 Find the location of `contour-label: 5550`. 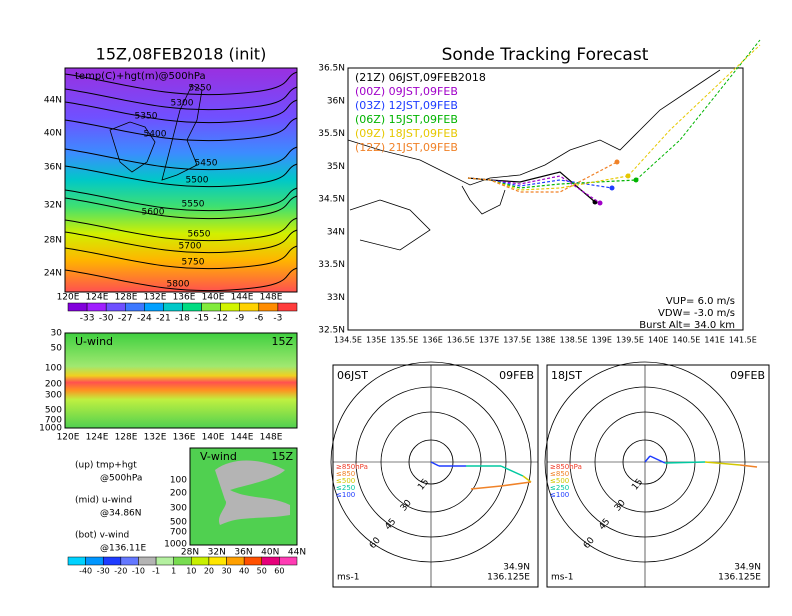

contour-label: 5550 is located at coordinates (193, 205).